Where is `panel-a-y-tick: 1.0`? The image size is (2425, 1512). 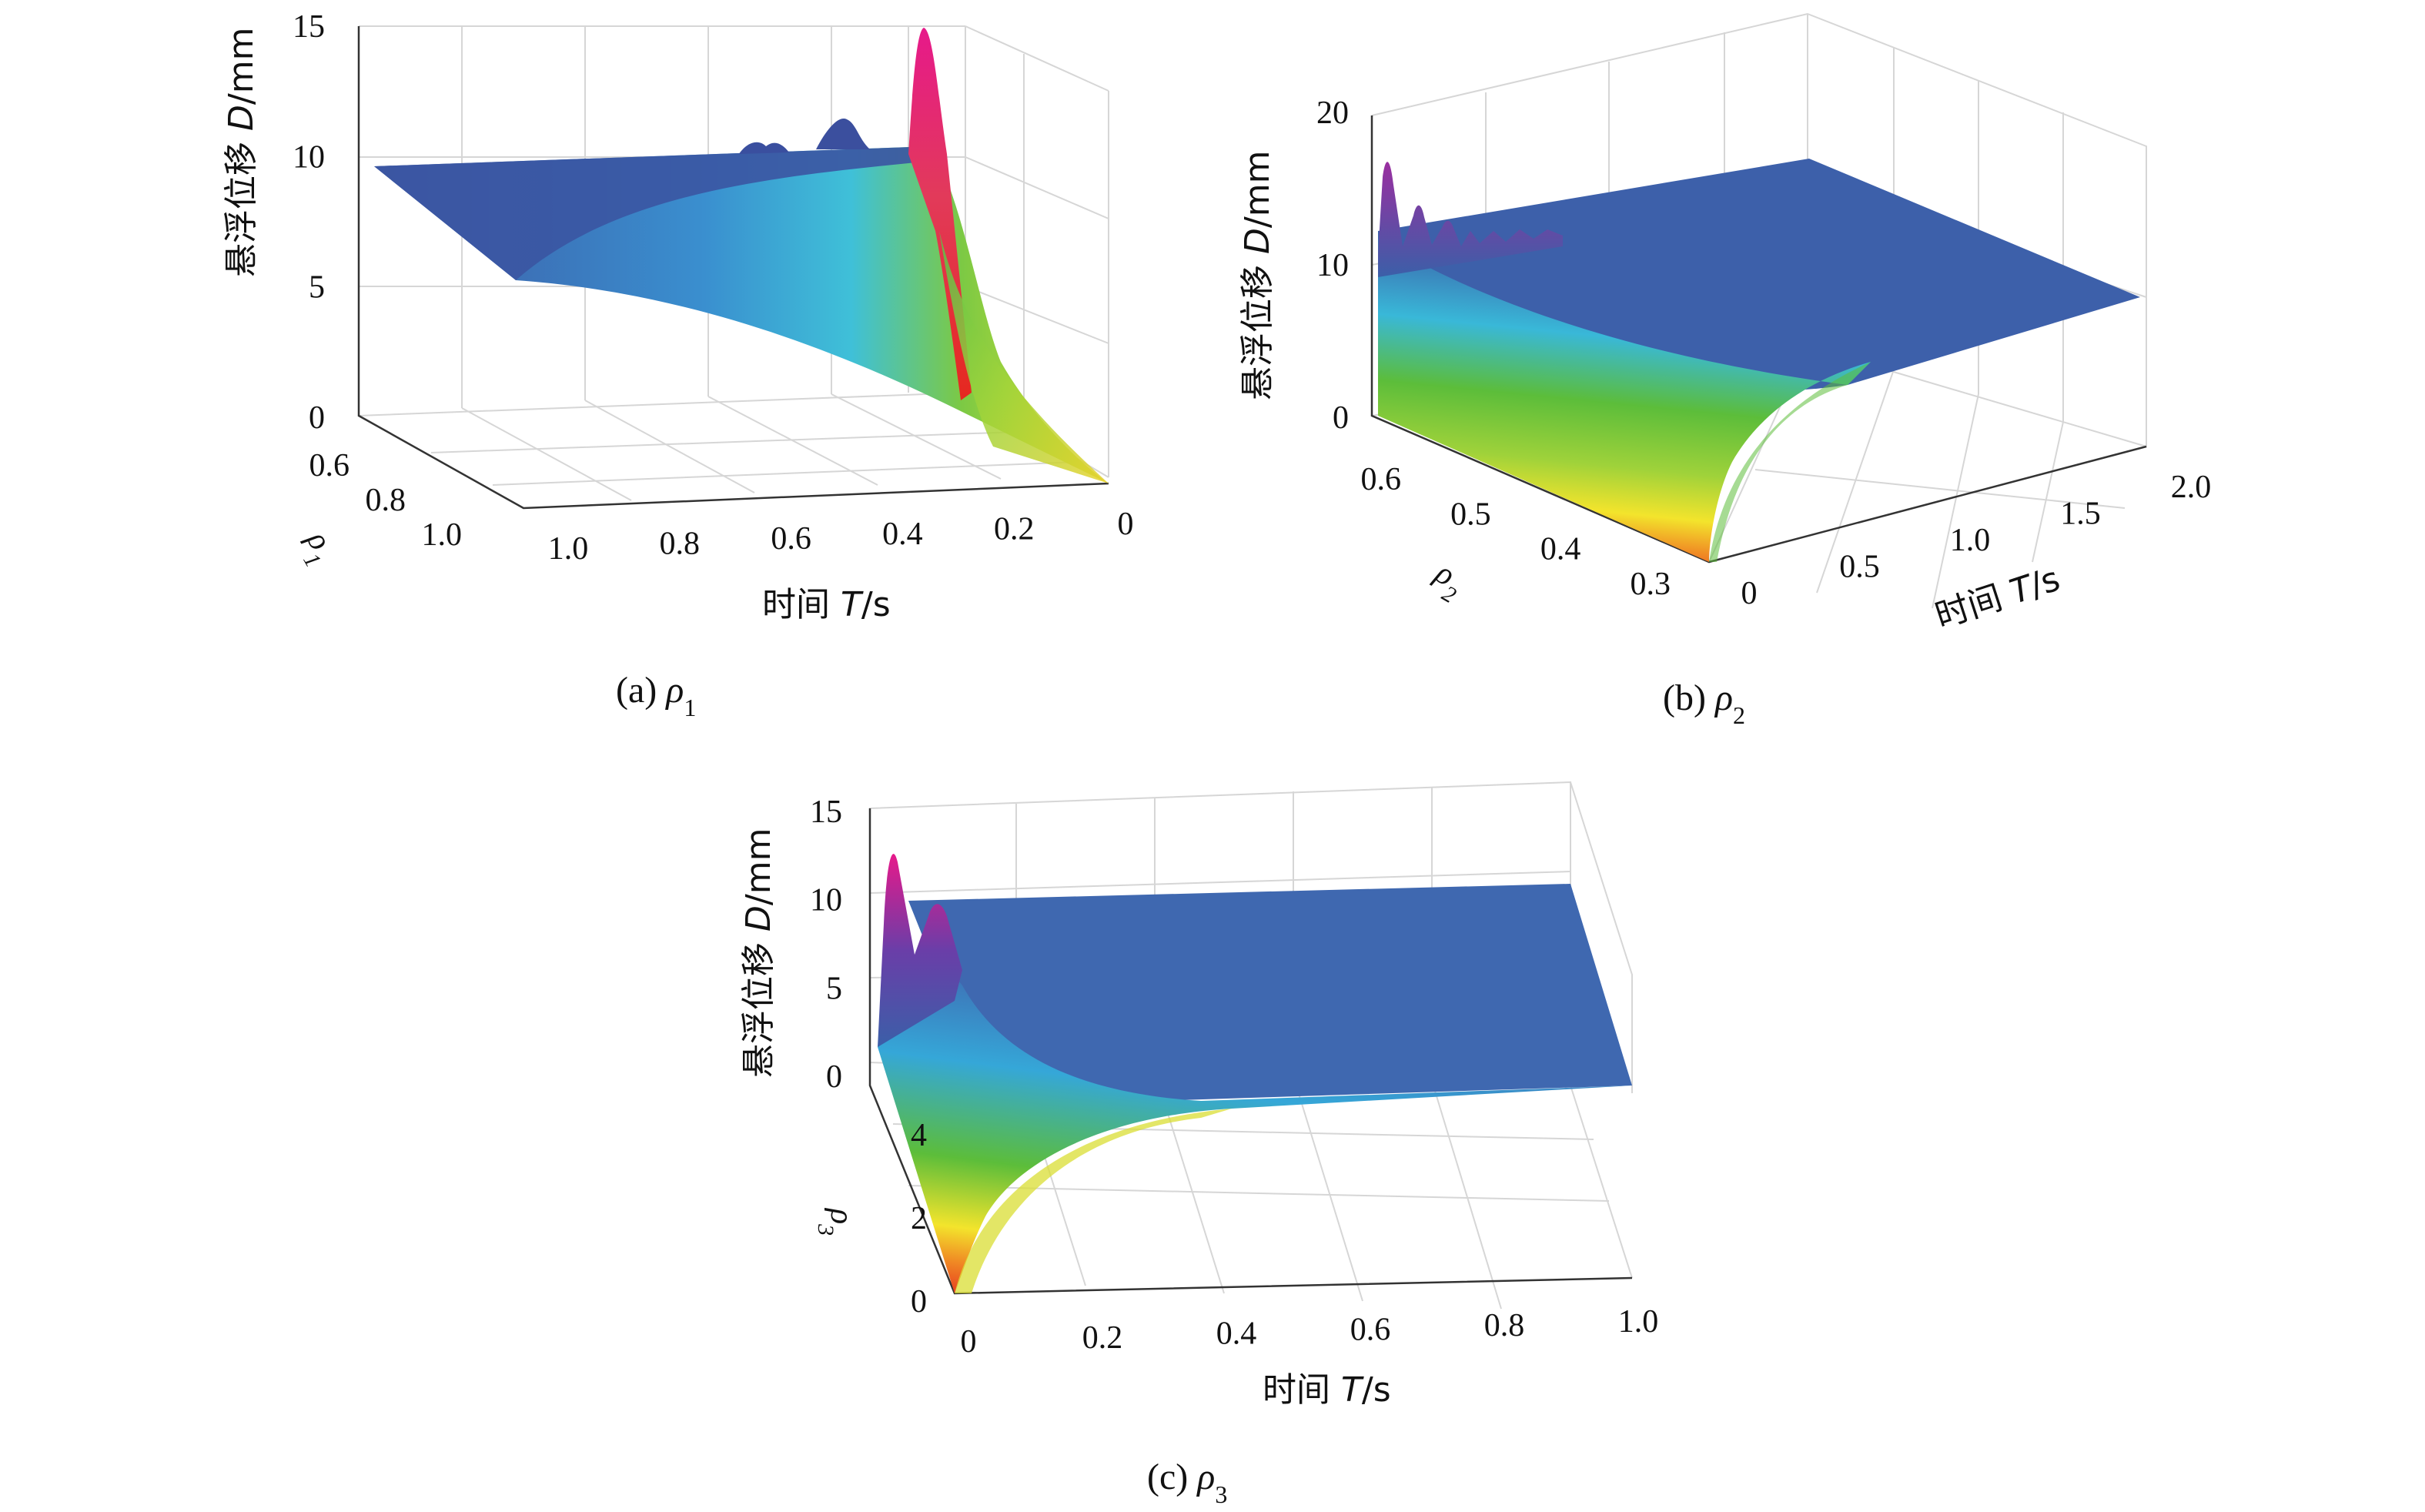
panel-a-y-tick: 1.0 is located at coordinates (443, 535).